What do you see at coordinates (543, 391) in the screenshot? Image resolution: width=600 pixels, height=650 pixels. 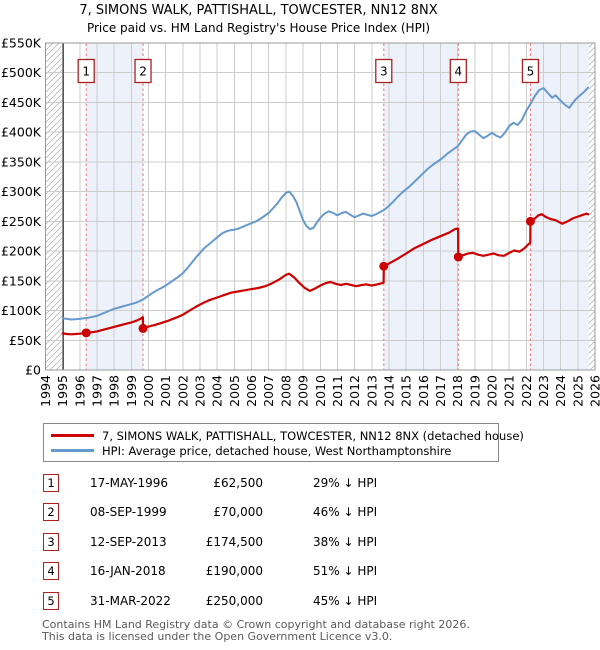 I see `svg-text: 2023` at bounding box center [543, 391].